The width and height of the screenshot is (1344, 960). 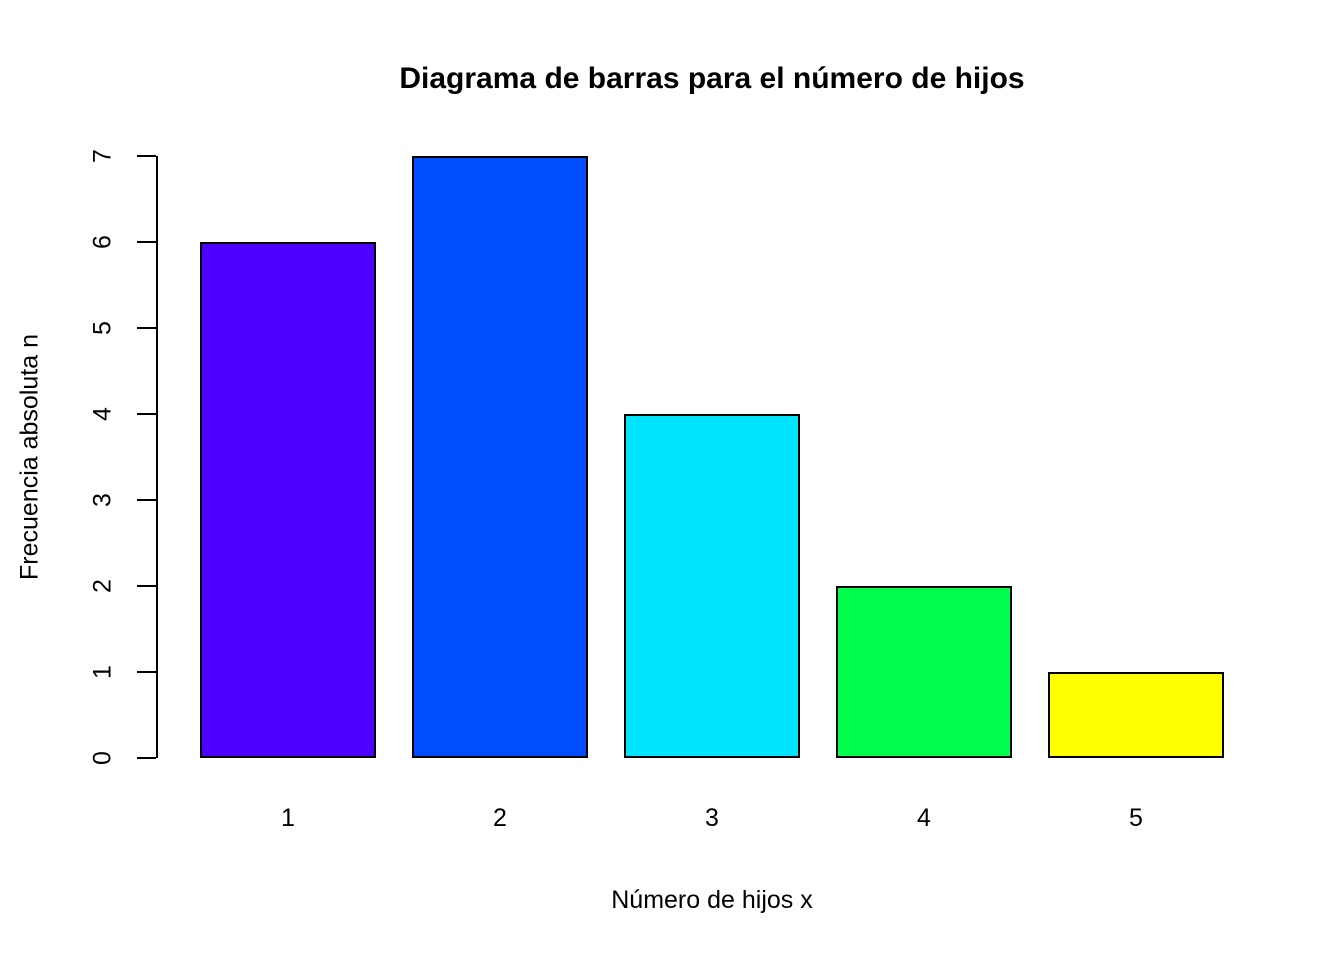 I want to click on y-axis-tick-label-text: 7, so click(x=102, y=156).